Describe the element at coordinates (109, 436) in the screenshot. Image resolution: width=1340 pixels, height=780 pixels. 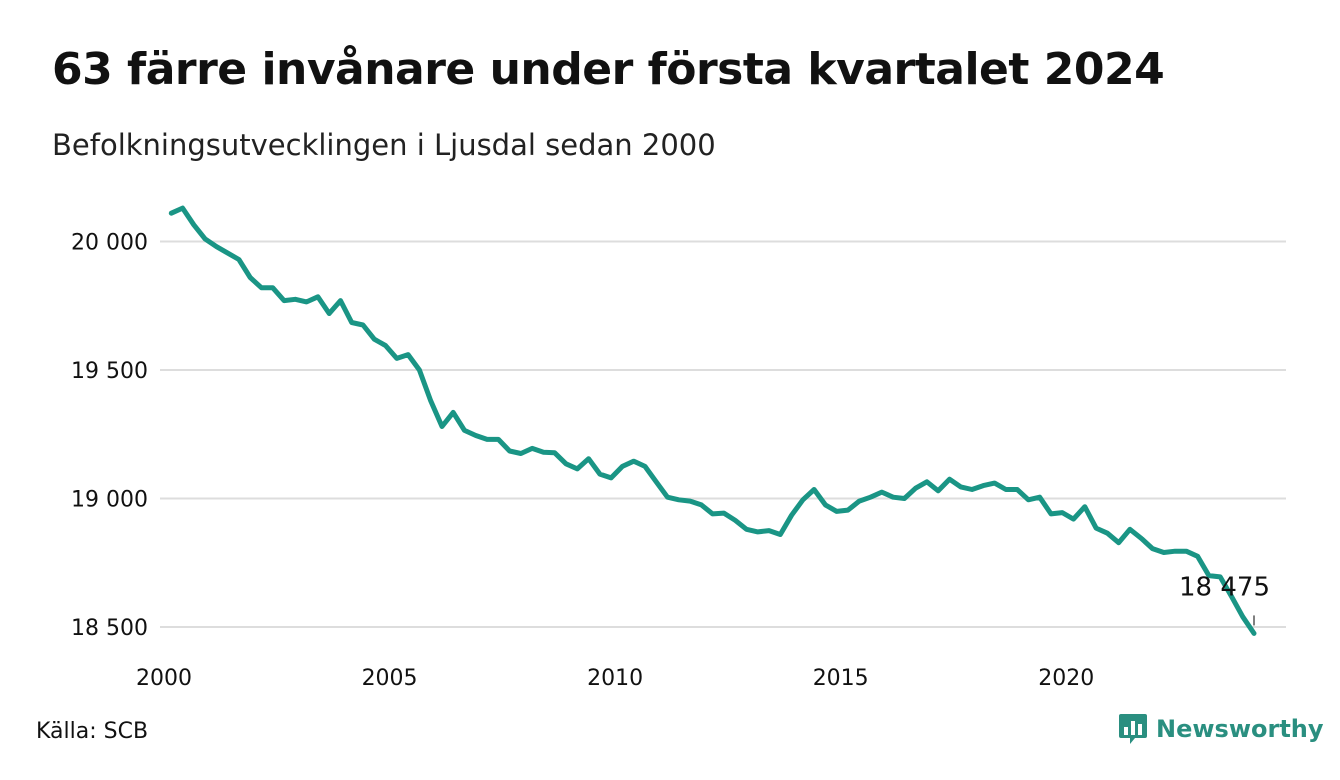
I see `y-axis-labels: 18 500 19 000 19 500 20 000` at that location.